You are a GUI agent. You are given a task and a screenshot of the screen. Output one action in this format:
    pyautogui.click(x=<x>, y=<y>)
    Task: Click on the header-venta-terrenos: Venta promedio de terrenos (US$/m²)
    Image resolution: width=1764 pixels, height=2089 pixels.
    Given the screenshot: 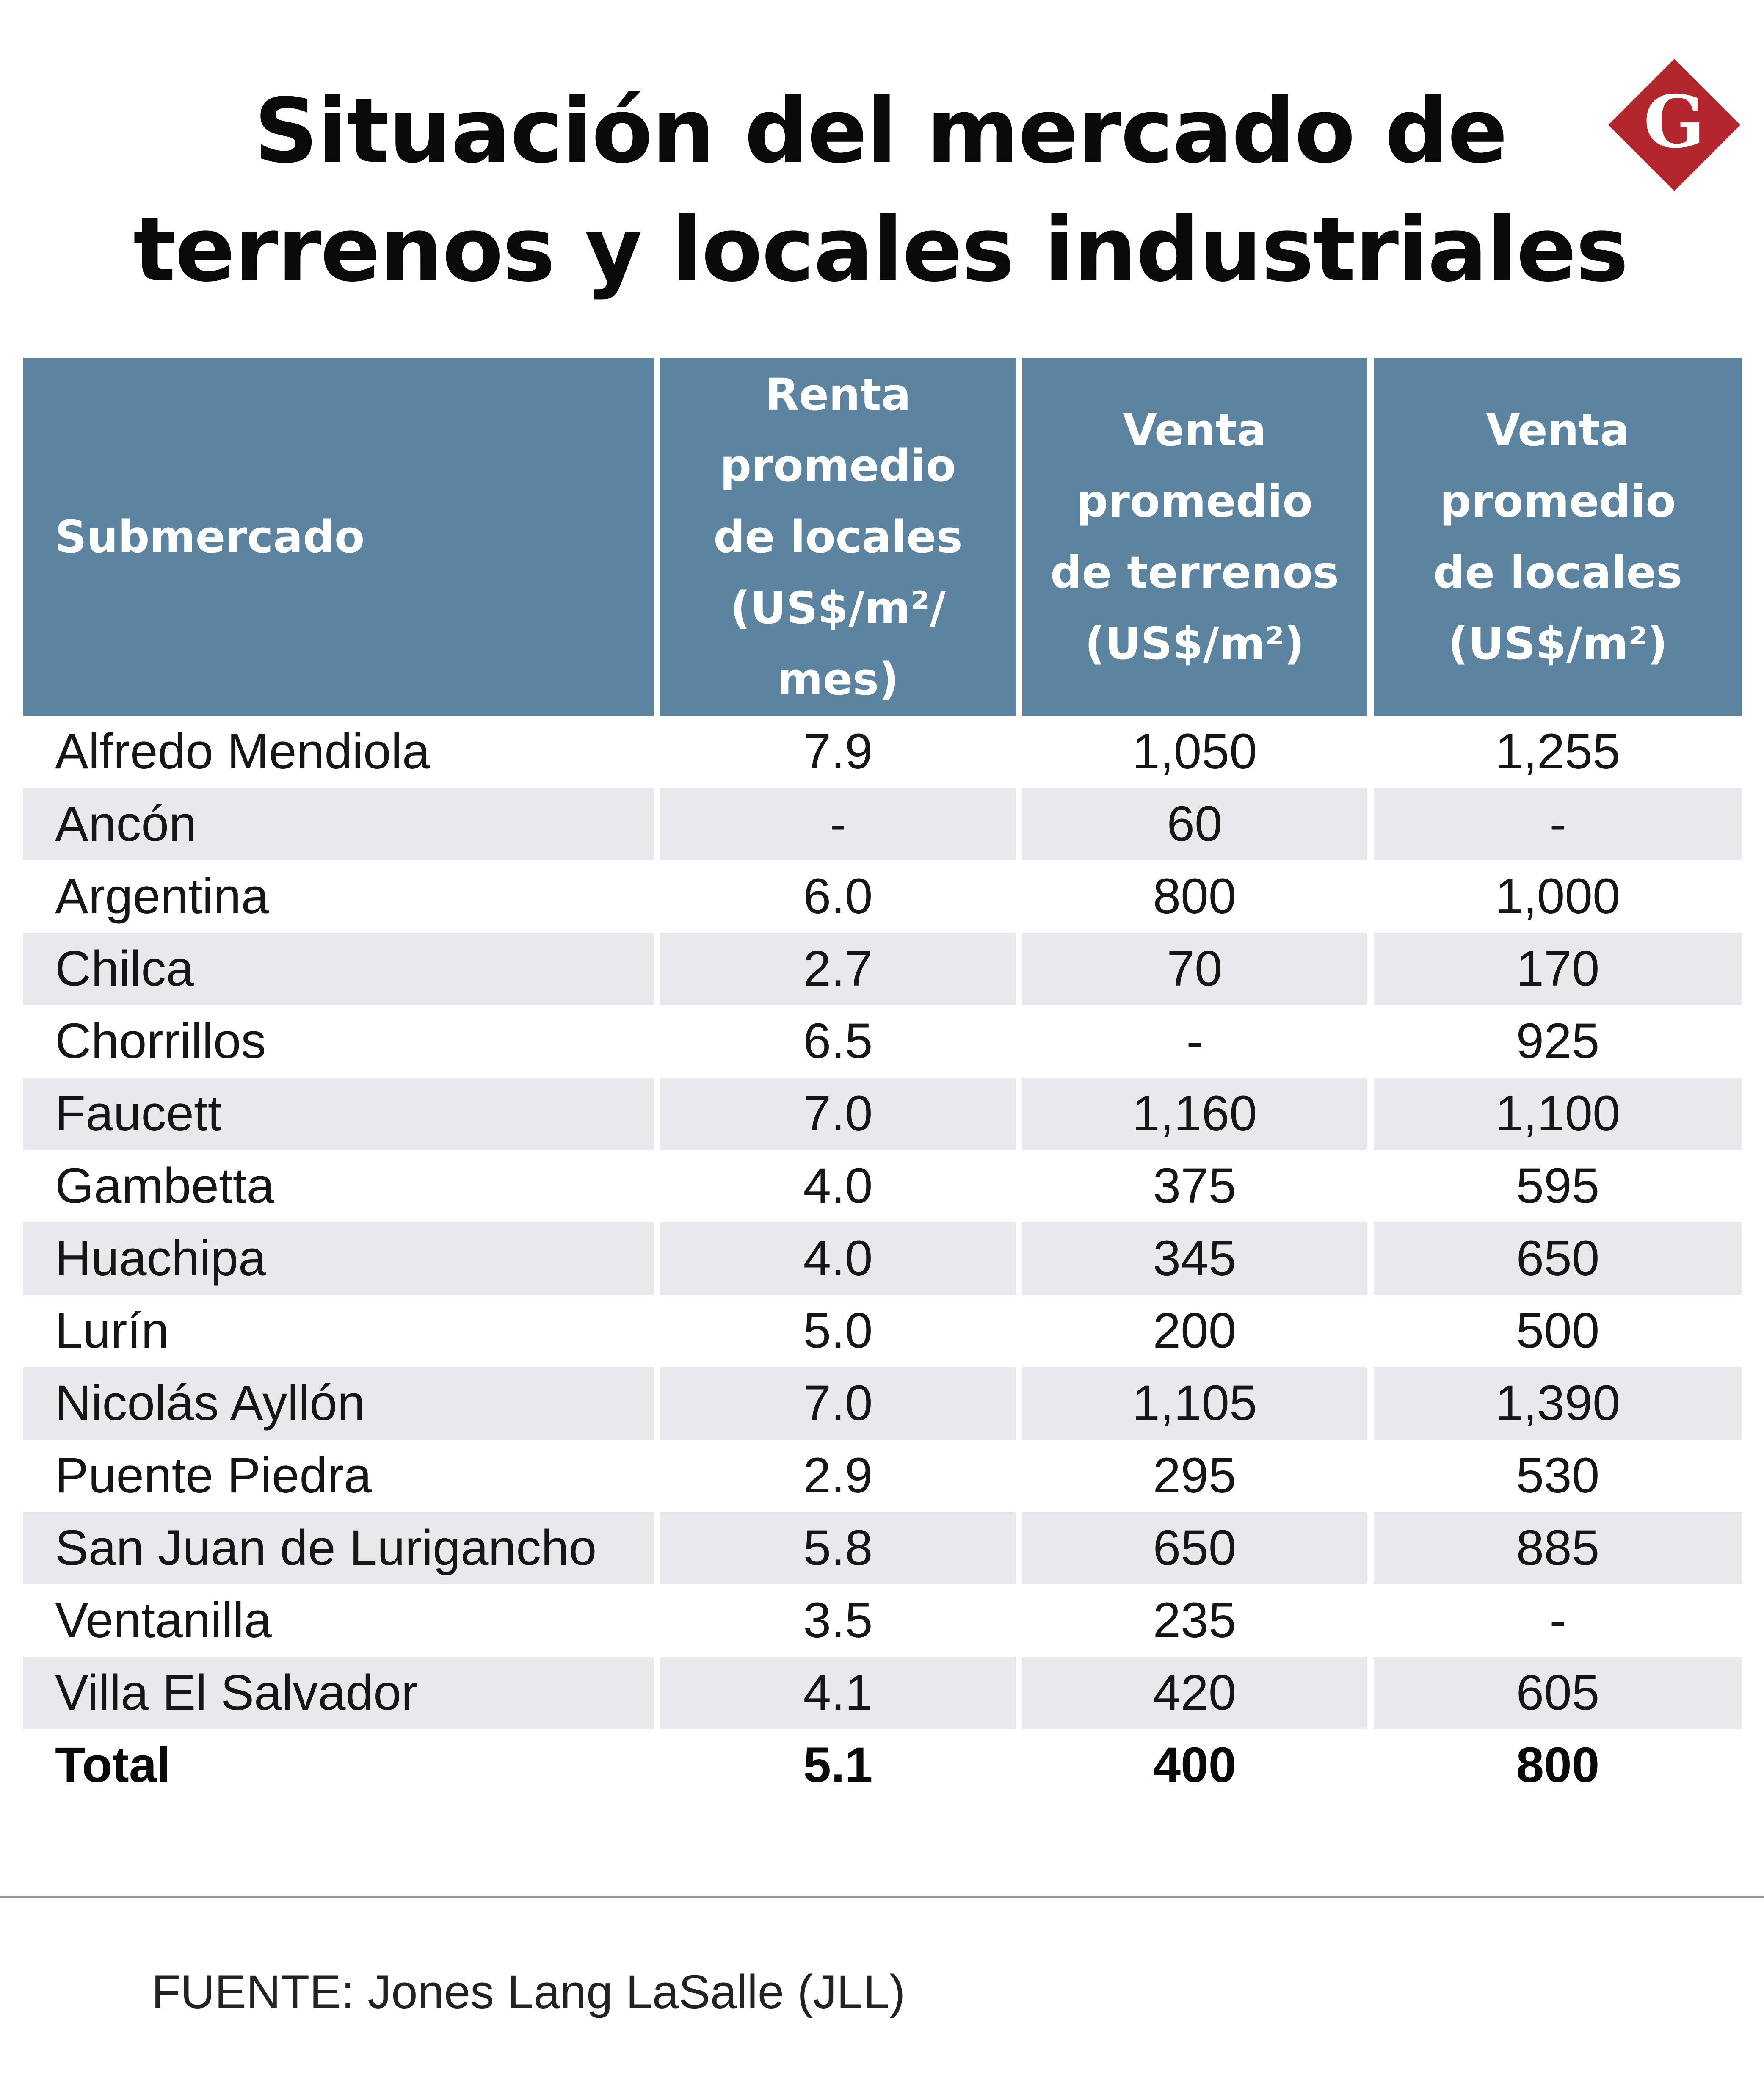 What is the action you would take?
    pyautogui.click(x=1198, y=537)
    